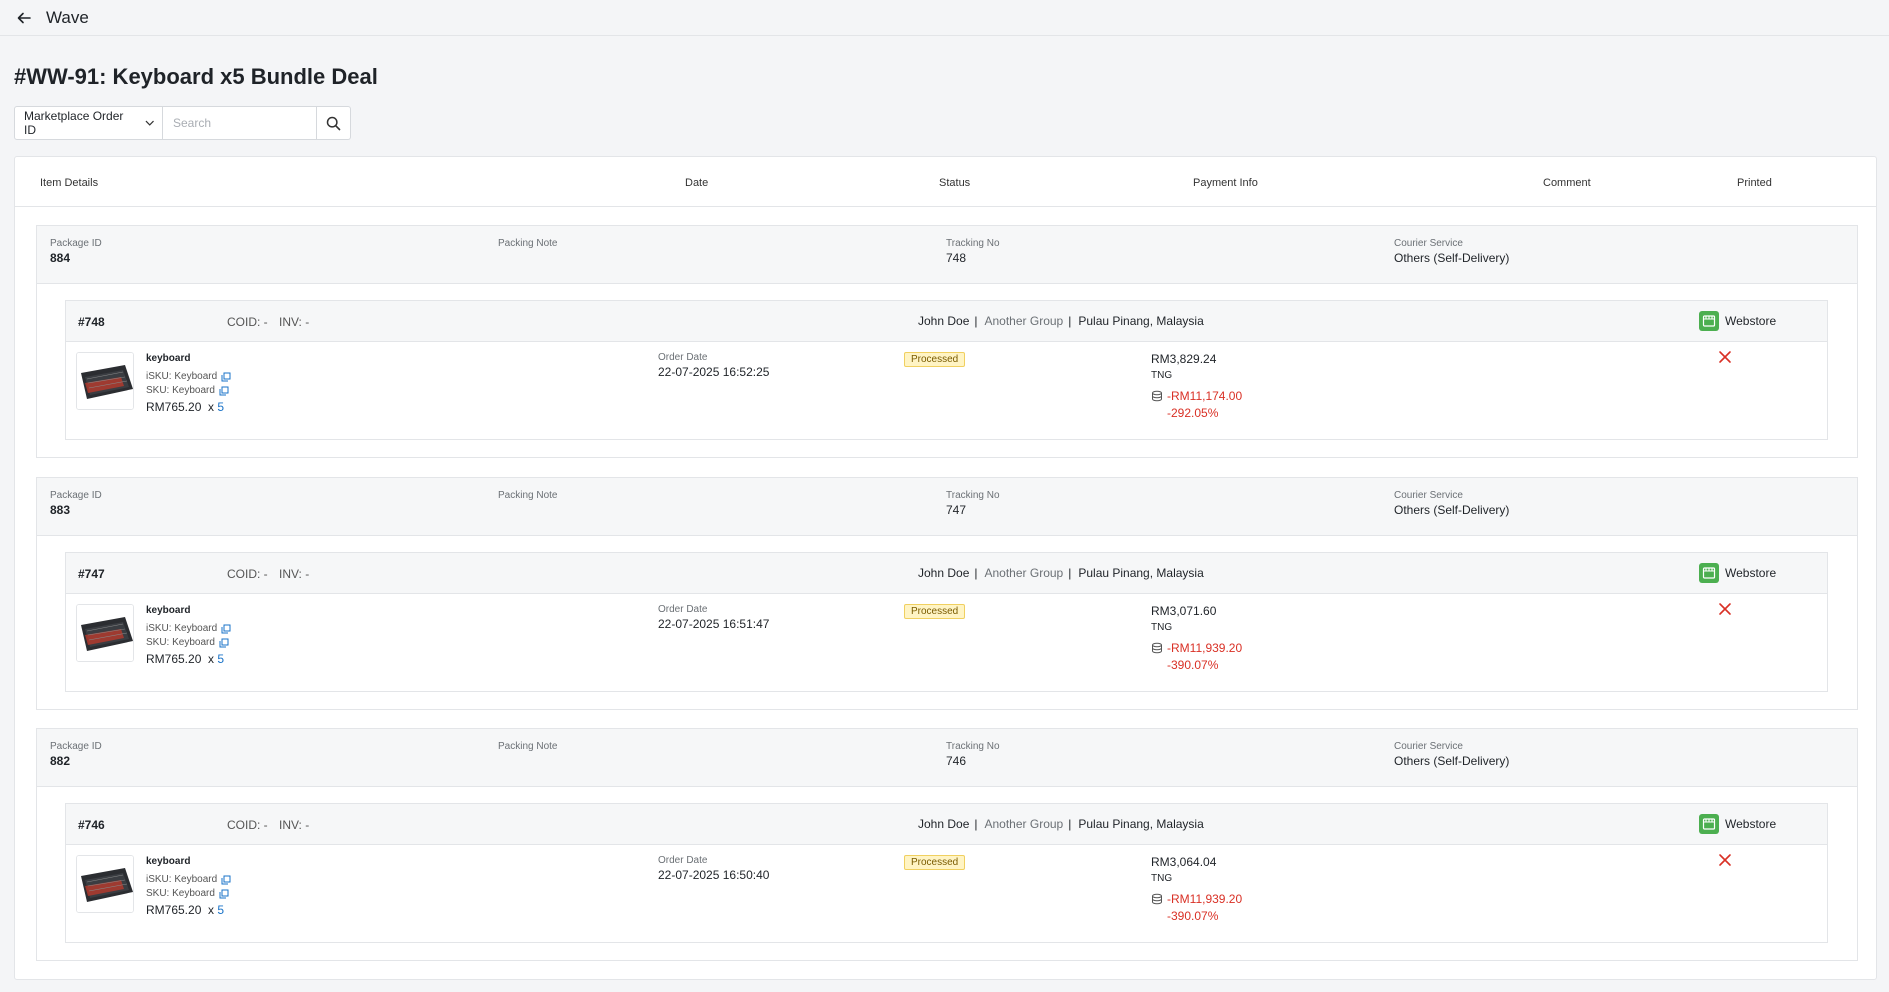 This screenshot has height=992, width=1889. Describe the element at coordinates (74, 123) in the screenshot. I see `search-filter-label: Marketplace Order ID` at that location.